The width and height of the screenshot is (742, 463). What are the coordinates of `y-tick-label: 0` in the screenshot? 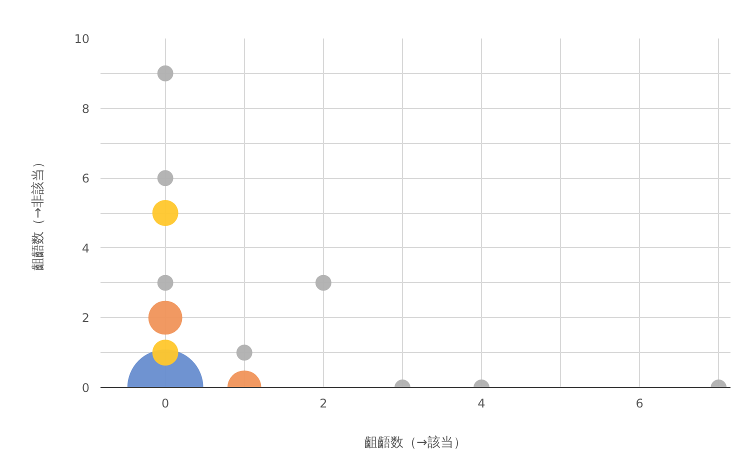 It's located at (86, 388).